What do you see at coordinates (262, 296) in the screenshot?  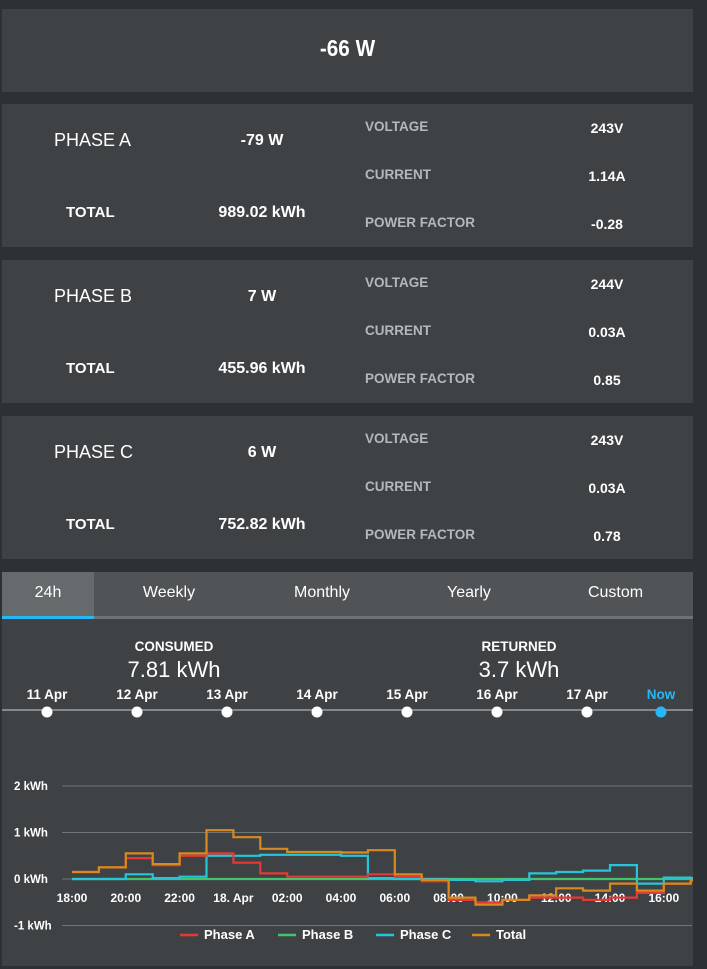 I see `phase-power: 7 W` at bounding box center [262, 296].